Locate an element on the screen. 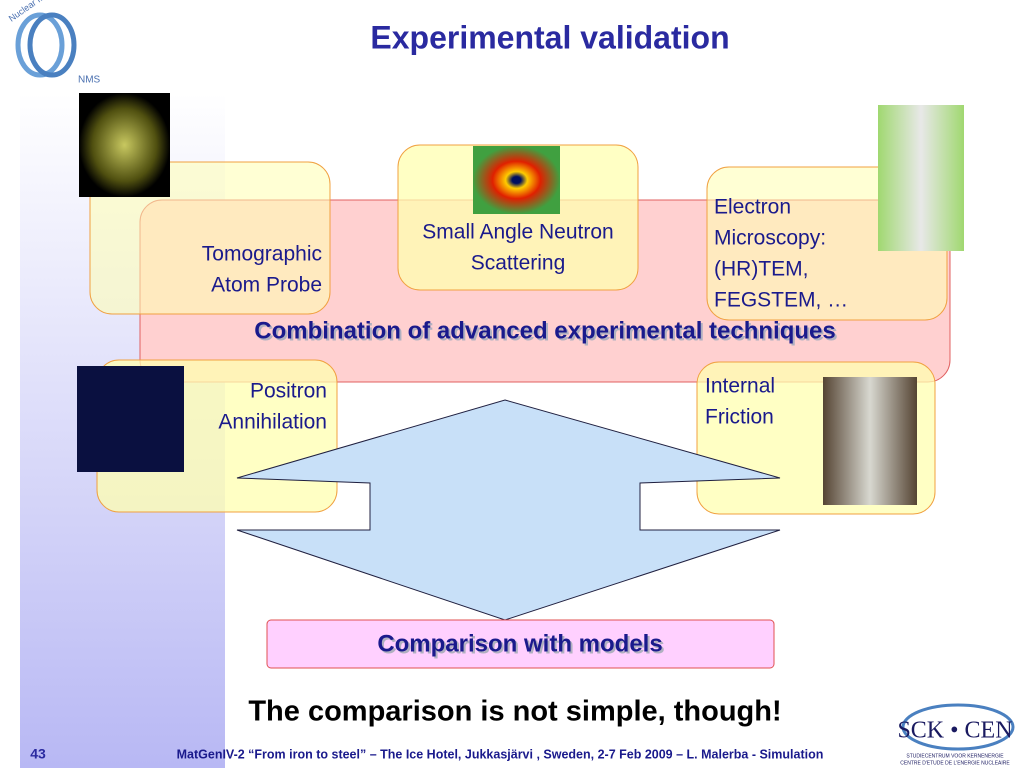 This screenshot has width=1024, height=768. technique-label: Atom Probe is located at coordinates (266, 285).